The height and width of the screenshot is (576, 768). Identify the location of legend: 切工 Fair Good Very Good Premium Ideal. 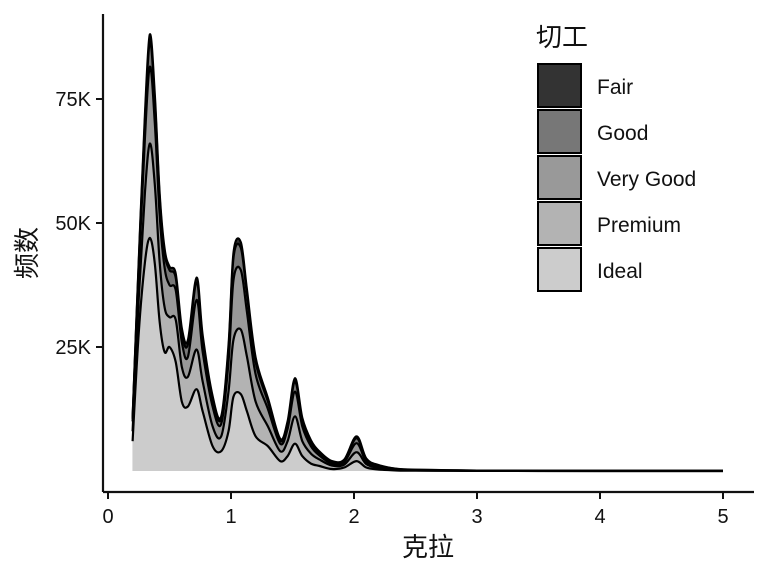
(616, 157).